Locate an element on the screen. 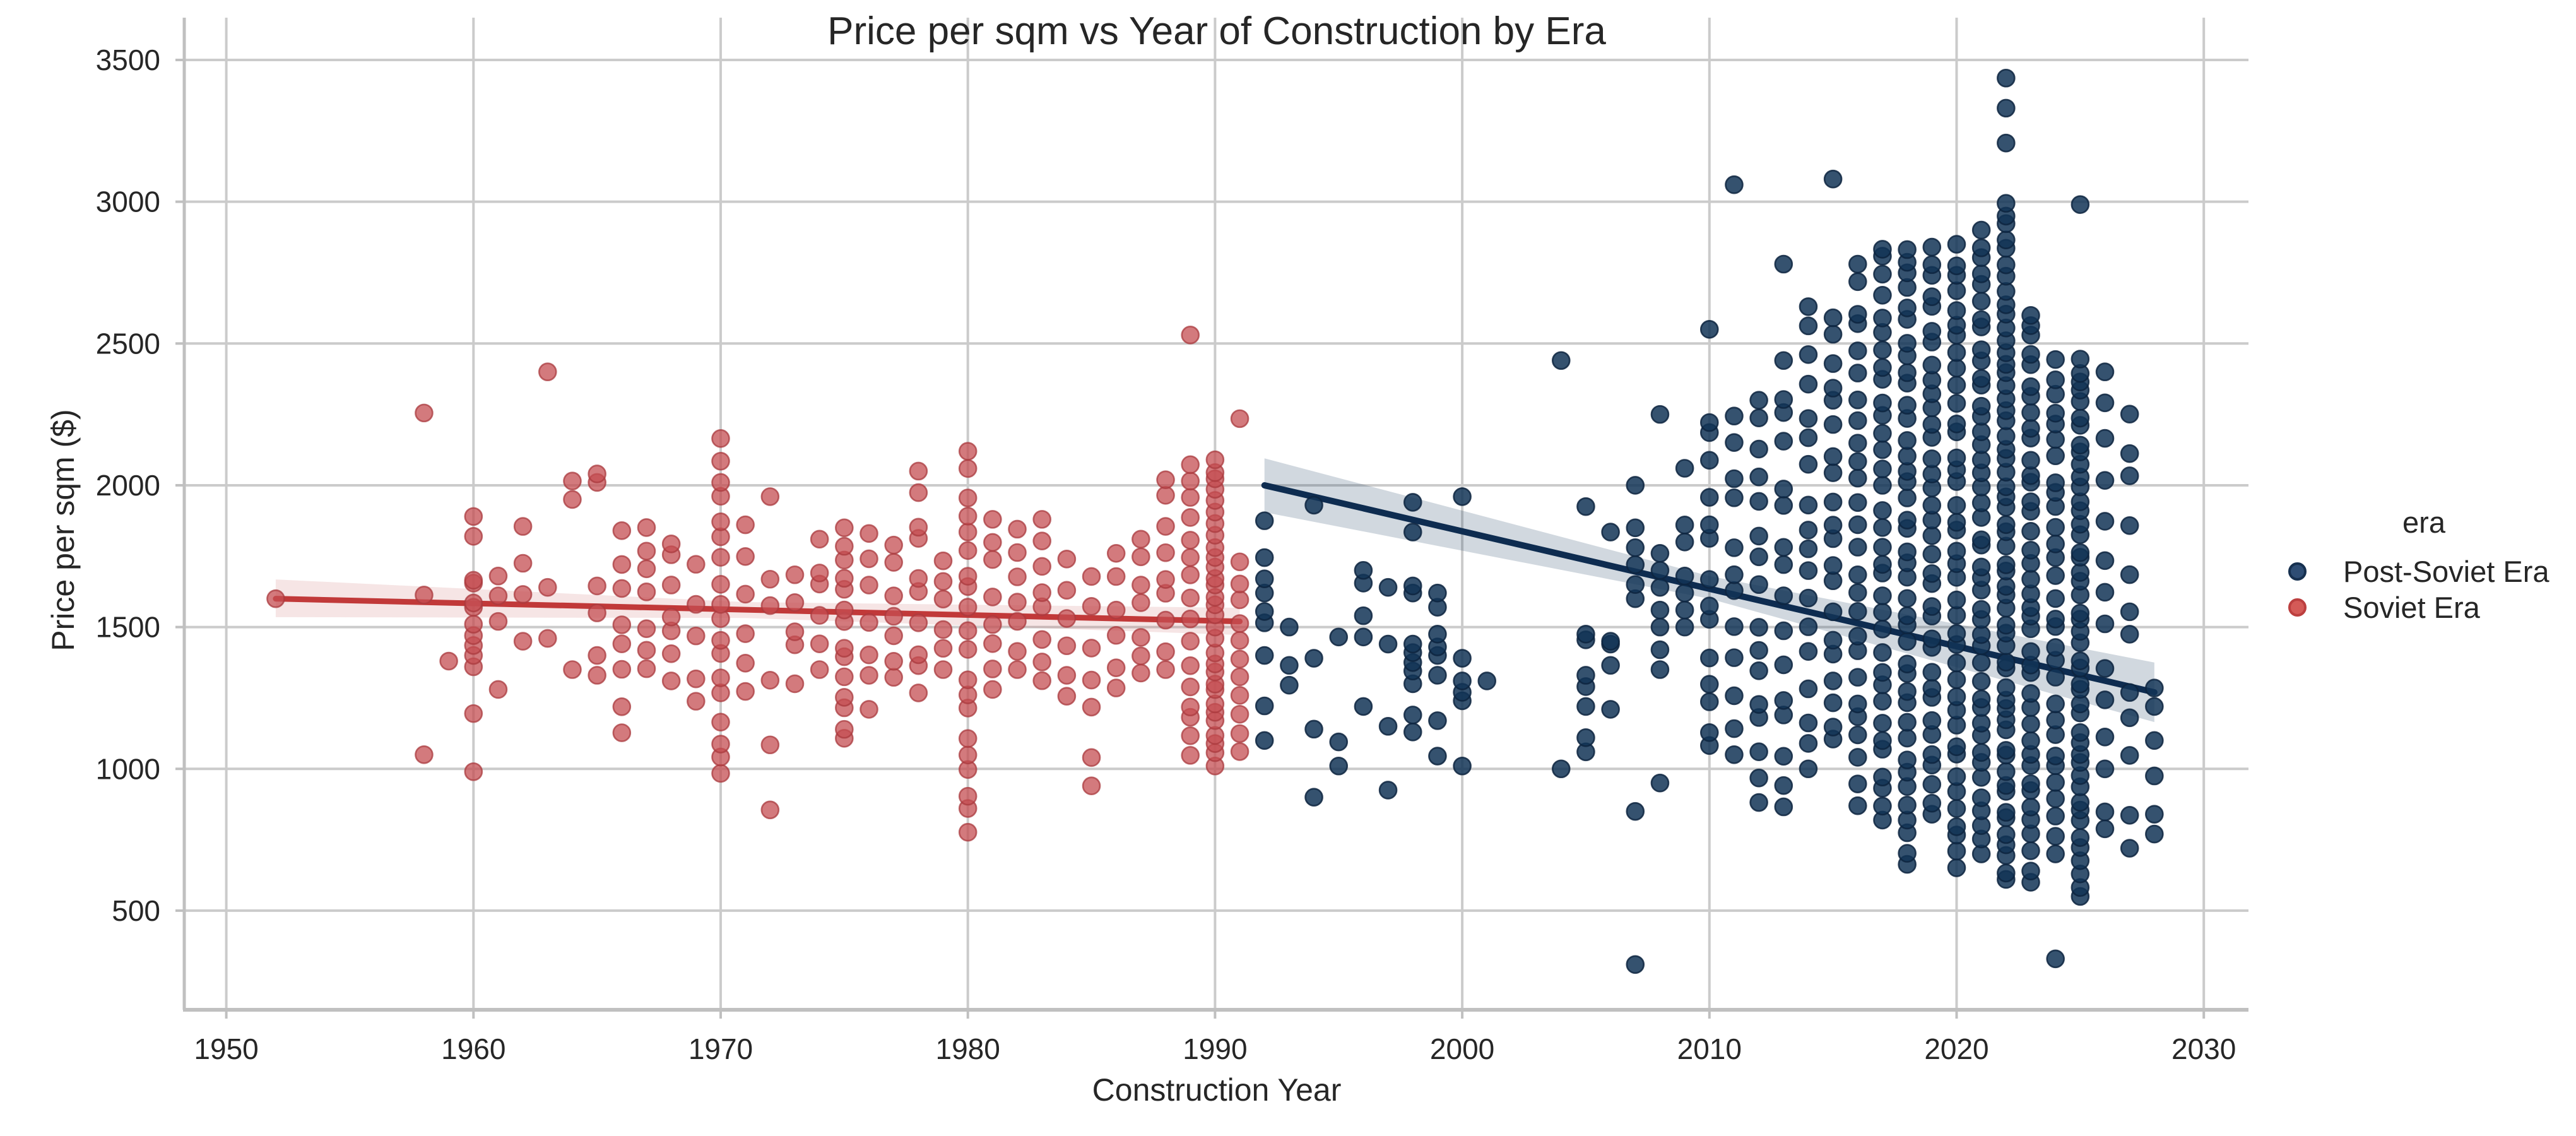 This screenshot has width=2576, height=1136. x-tick-label: 1990 is located at coordinates (1215, 1048).